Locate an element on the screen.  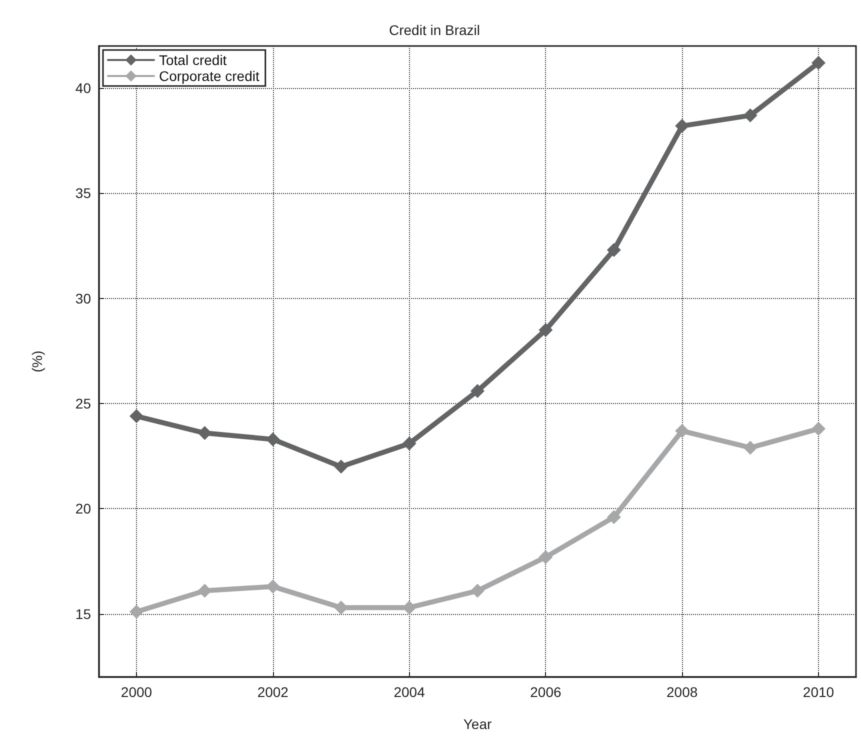
x-tick-label: 2010 is located at coordinates (818, 692).